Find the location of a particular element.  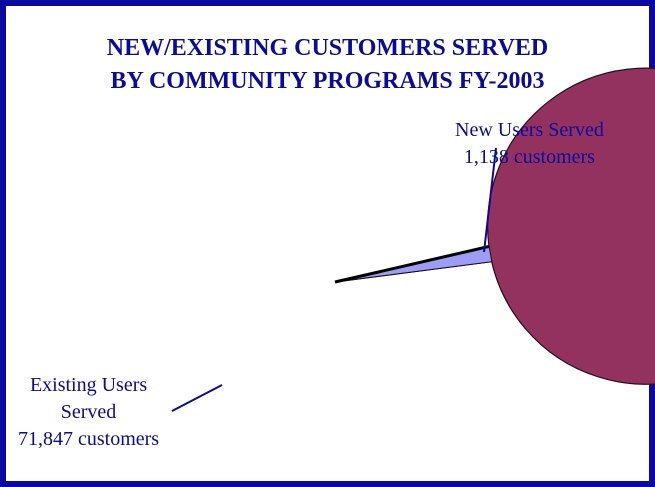

label-existing-users-name-2: Served is located at coordinates (88, 412).